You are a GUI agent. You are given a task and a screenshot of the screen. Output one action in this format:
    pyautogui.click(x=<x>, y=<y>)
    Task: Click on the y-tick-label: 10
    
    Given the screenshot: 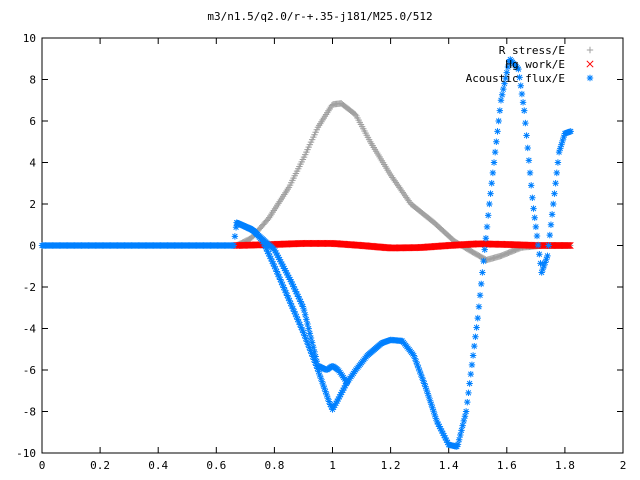 What is the action you would take?
    pyautogui.click(x=29, y=38)
    